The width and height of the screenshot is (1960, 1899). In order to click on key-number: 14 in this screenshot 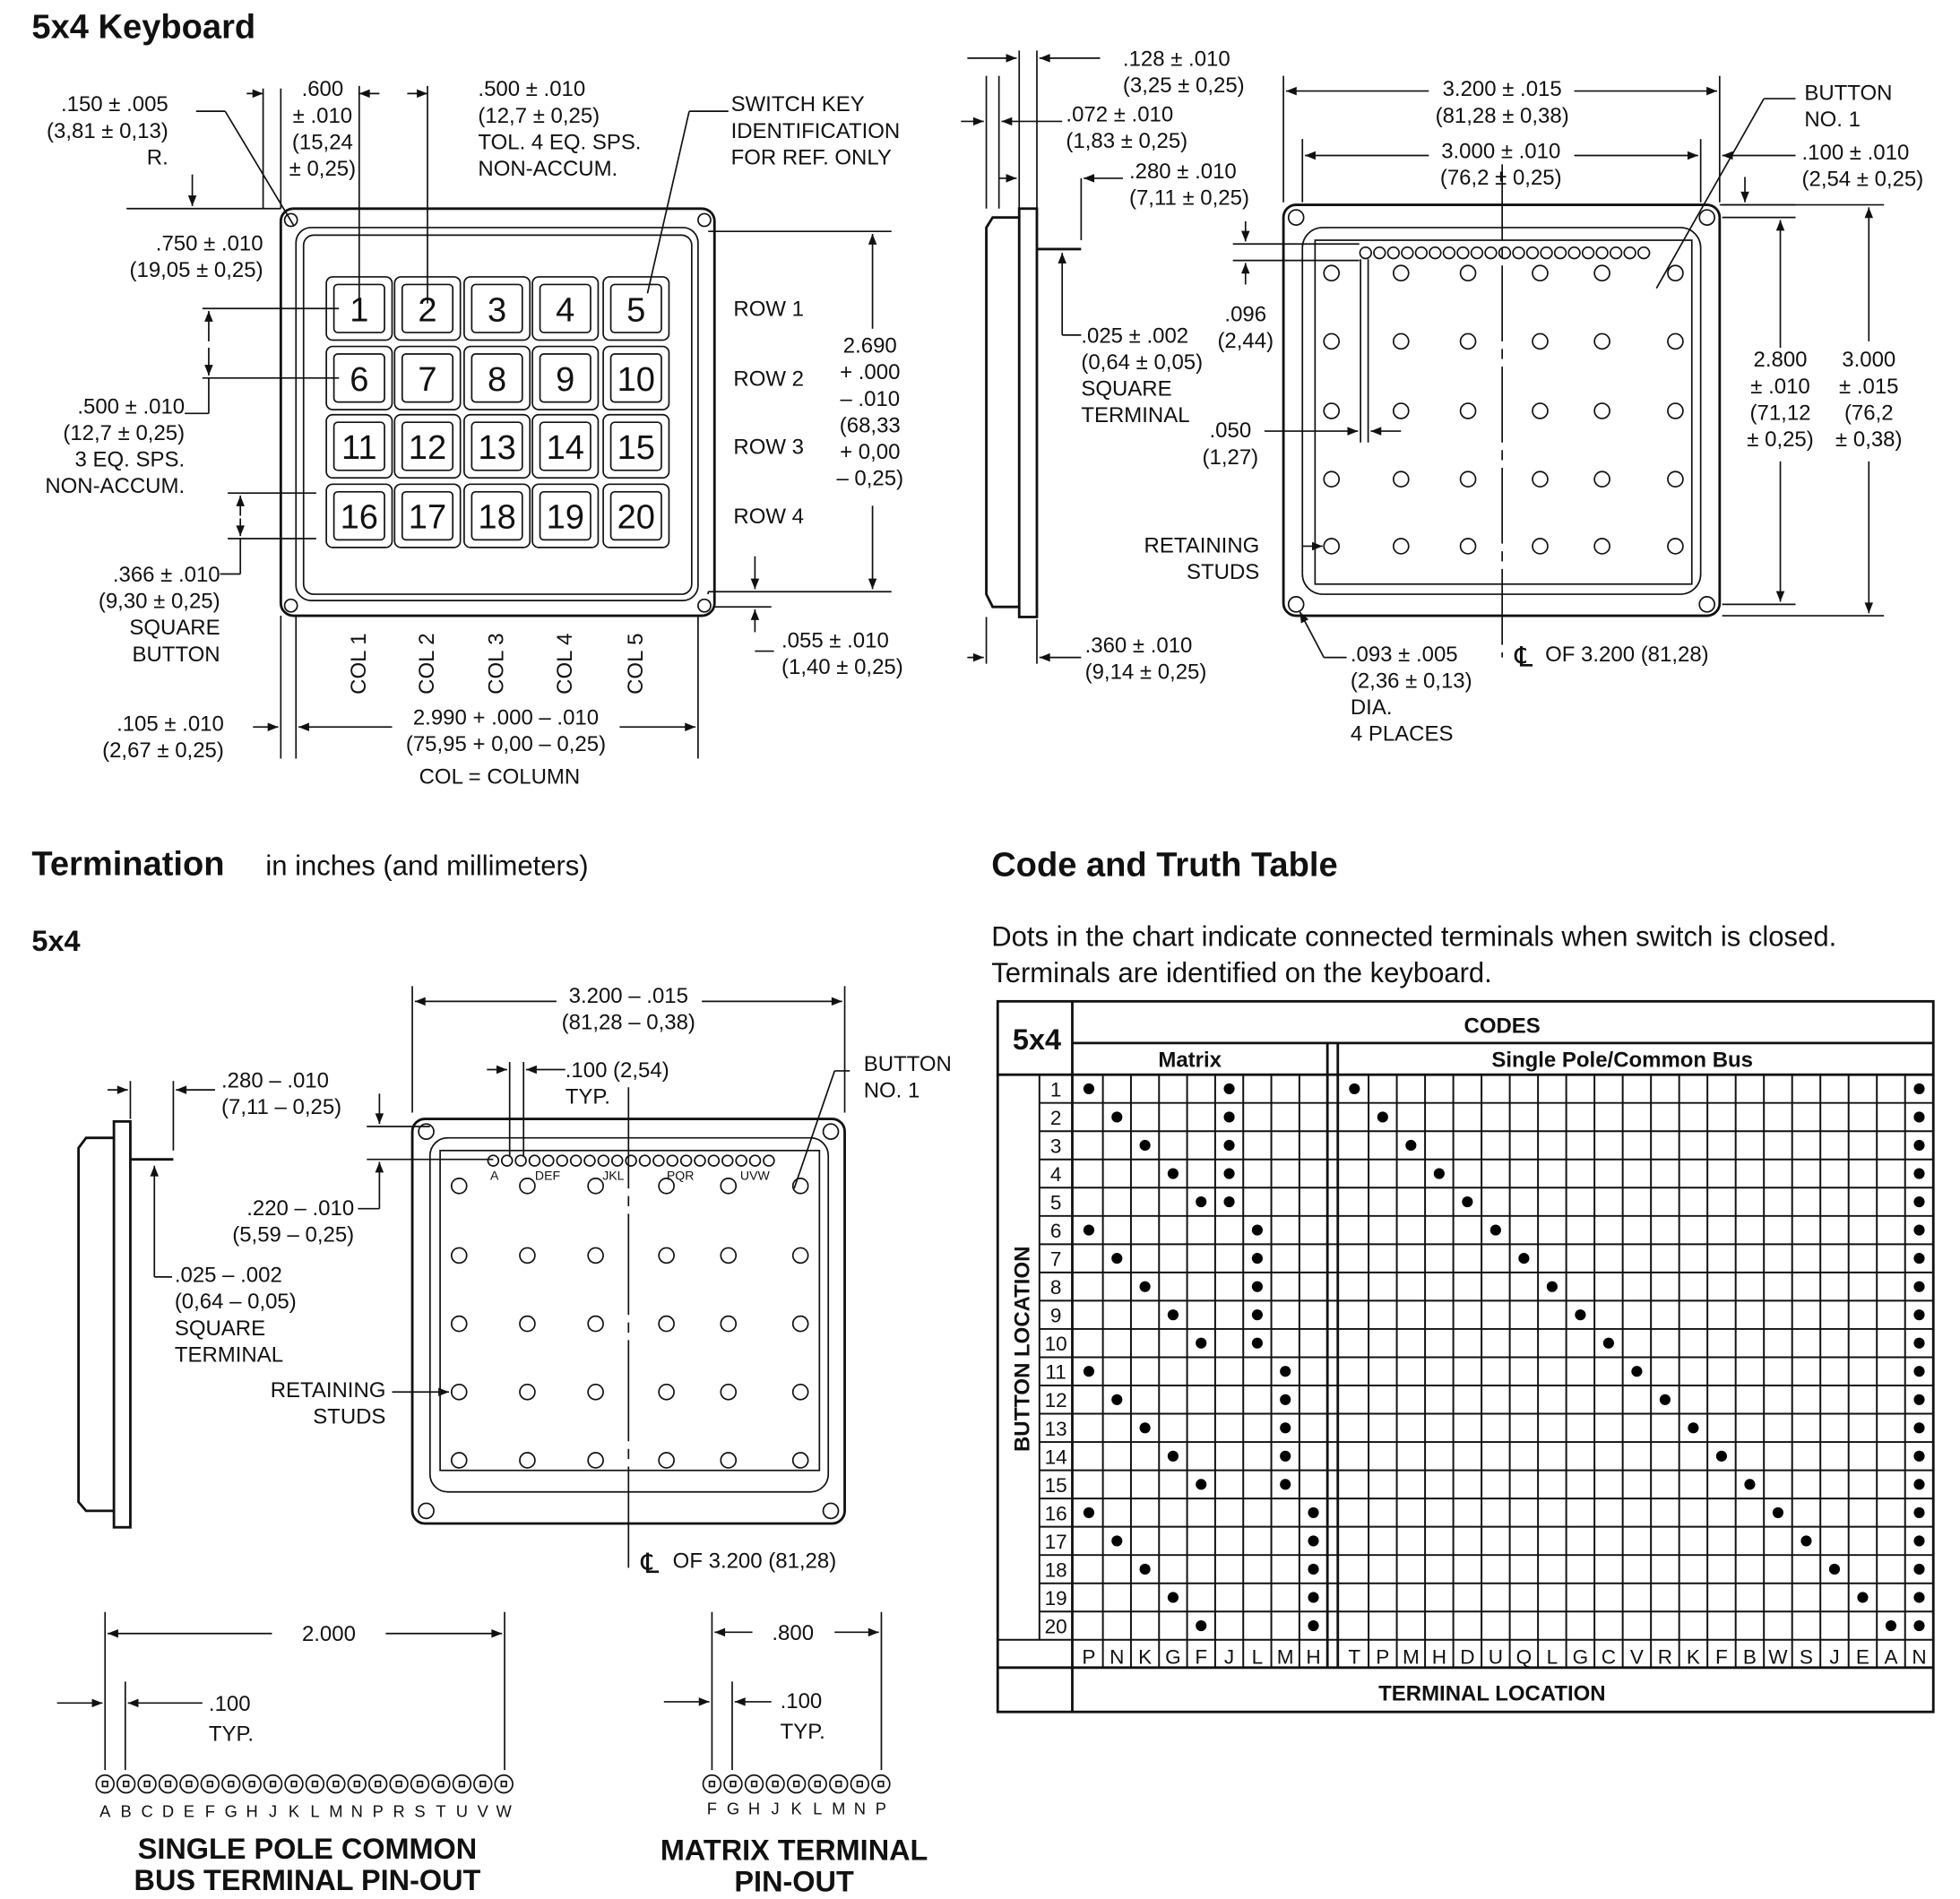, I will do `click(565, 448)`.